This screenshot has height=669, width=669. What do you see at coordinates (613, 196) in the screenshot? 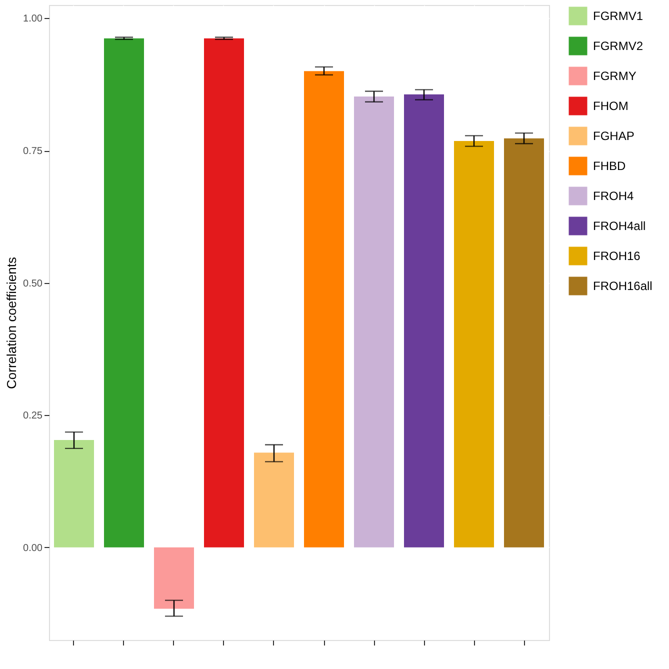
I see `legend-label: FROH4` at bounding box center [613, 196].